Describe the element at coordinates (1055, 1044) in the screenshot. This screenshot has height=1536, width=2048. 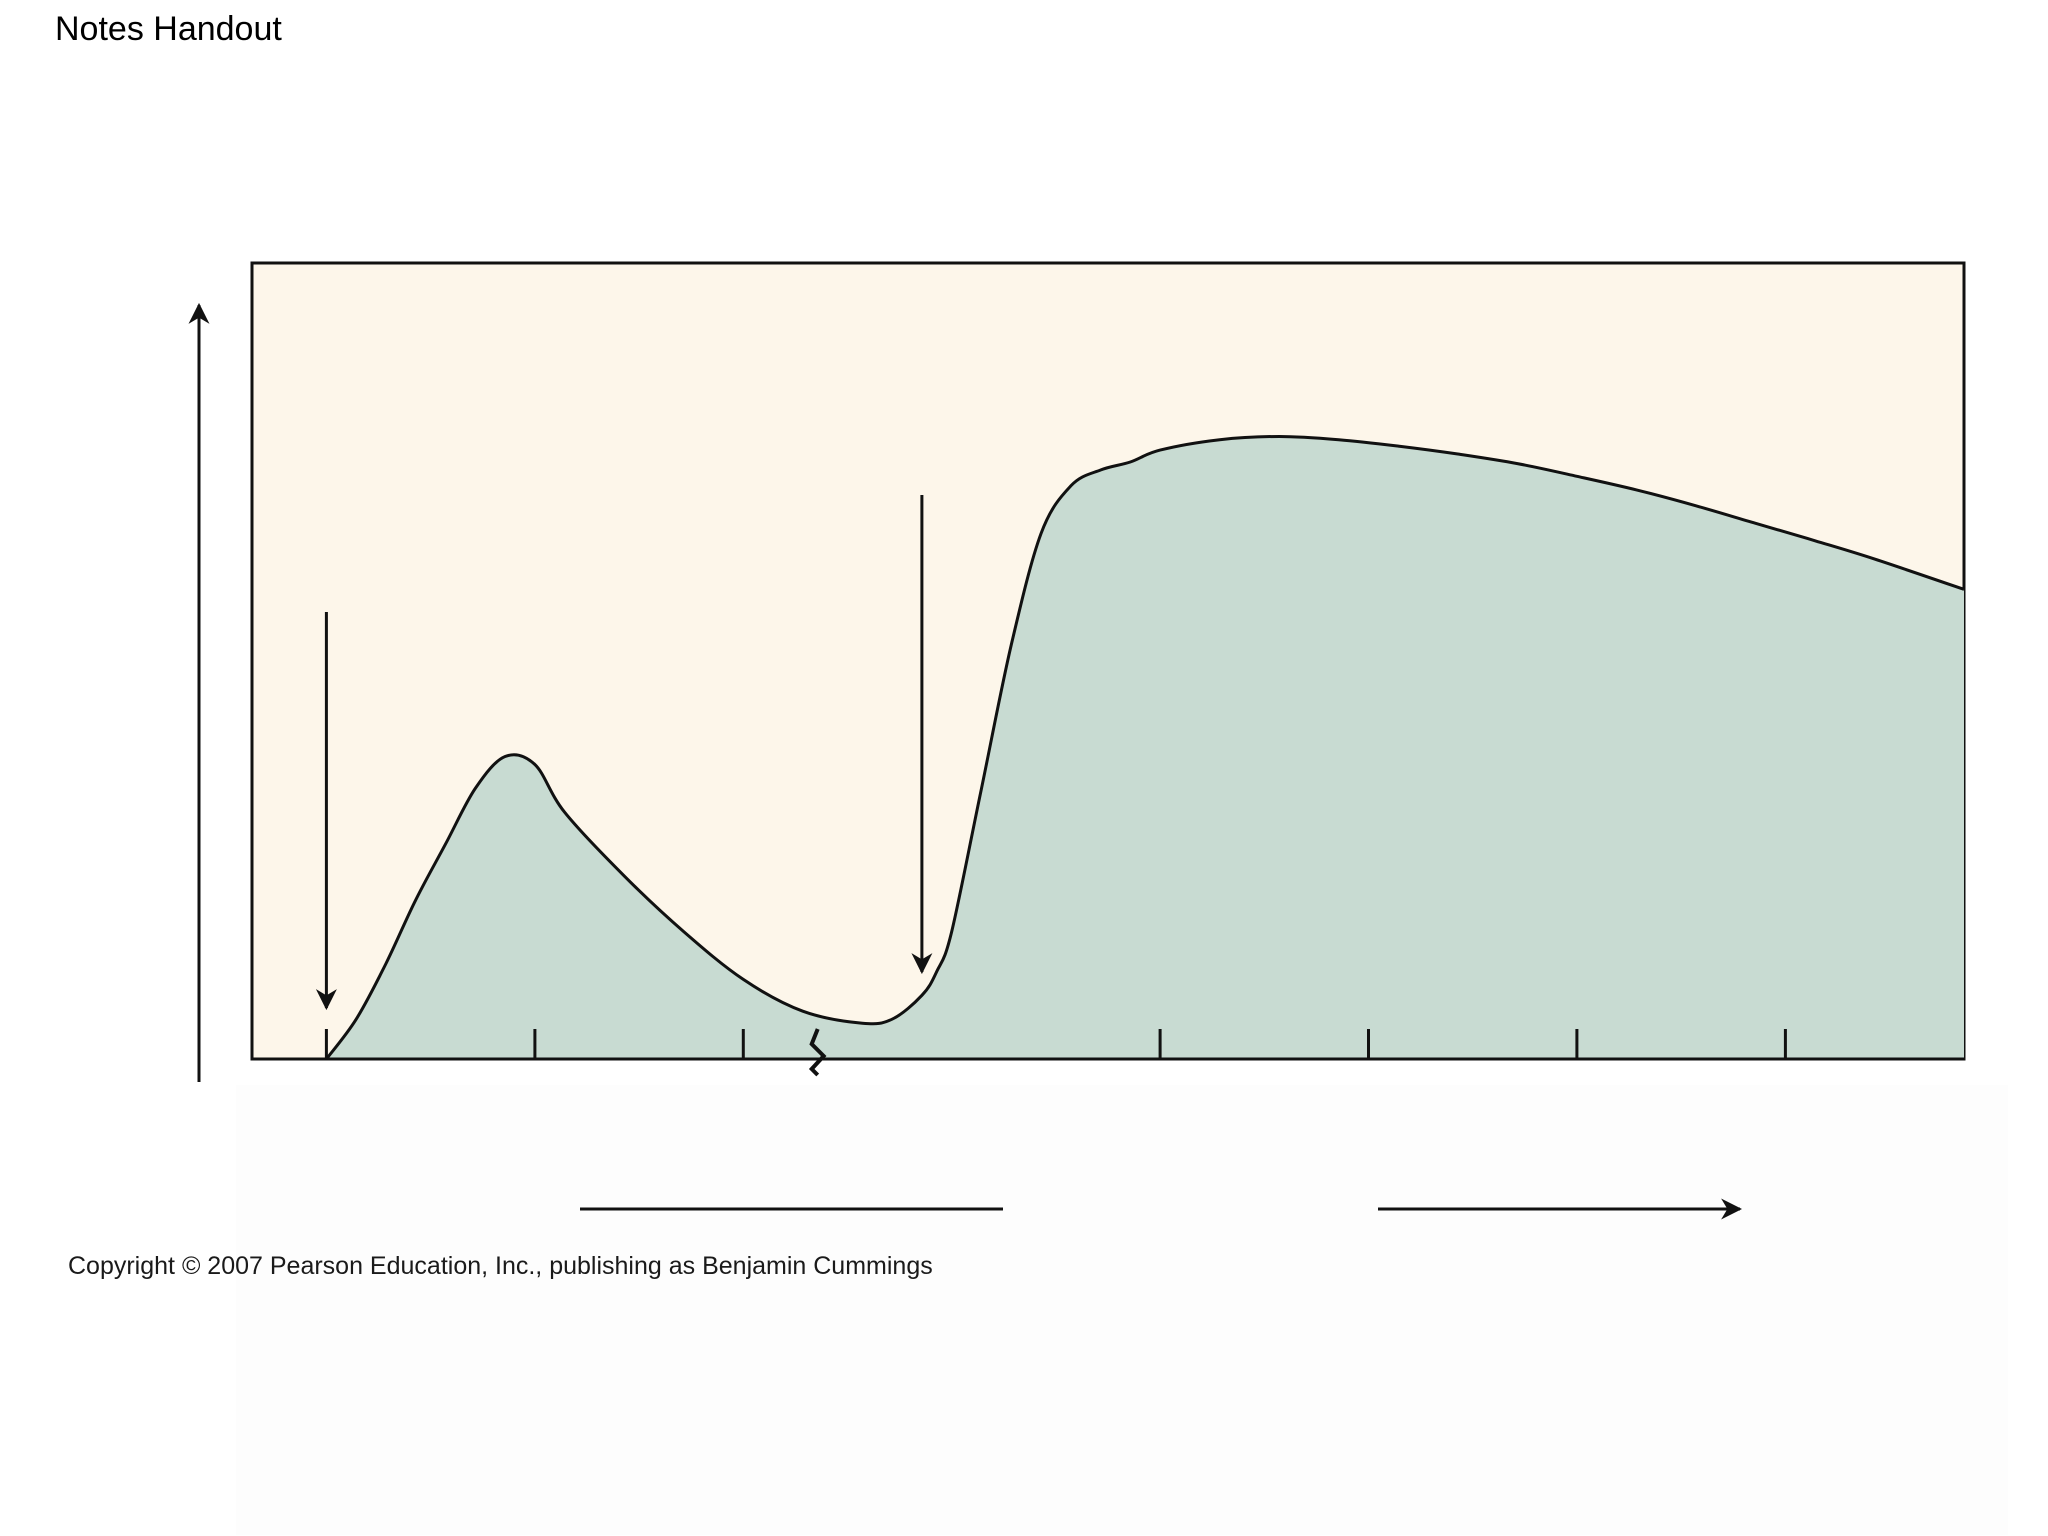
I see `x-axis-ticks` at that location.